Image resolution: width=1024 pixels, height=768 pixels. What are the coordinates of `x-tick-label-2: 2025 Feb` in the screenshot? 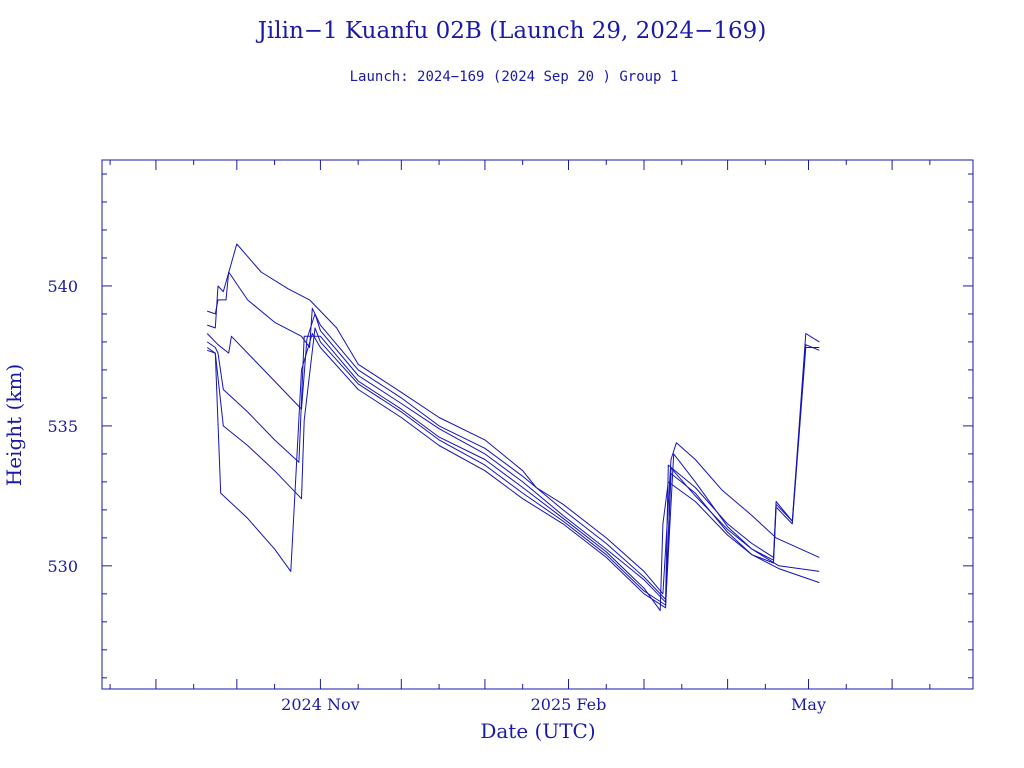 It's located at (569, 704).